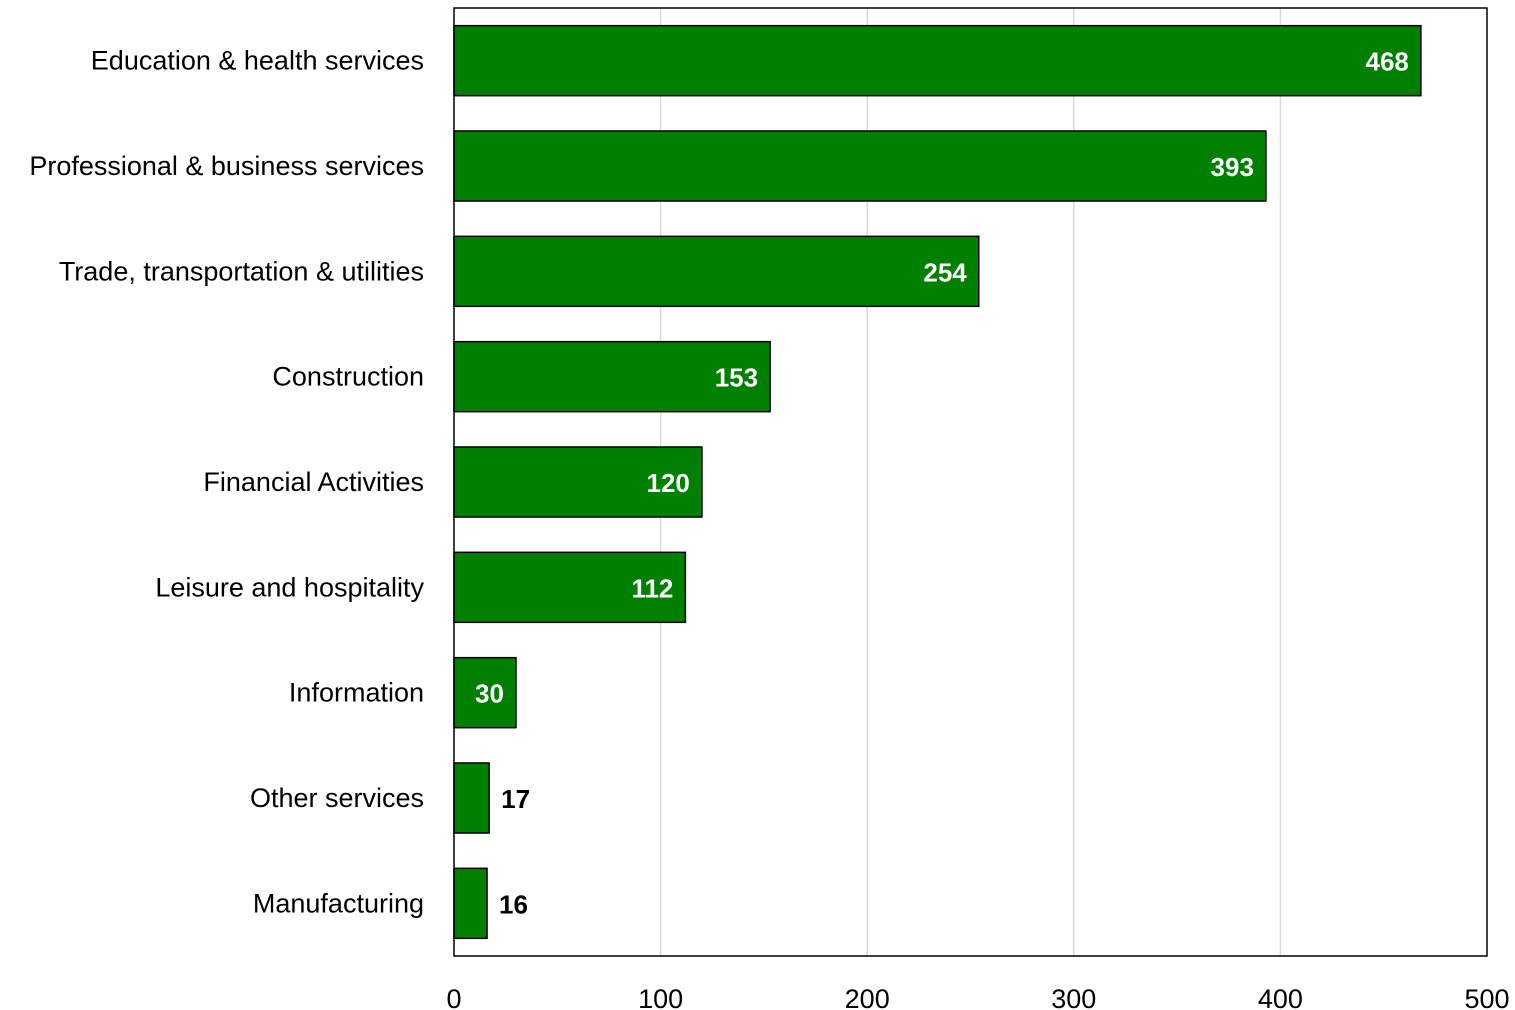 This screenshot has height=1010, width=1515. Describe the element at coordinates (1486, 997) in the screenshot. I see `x-tick-label: 500` at that location.